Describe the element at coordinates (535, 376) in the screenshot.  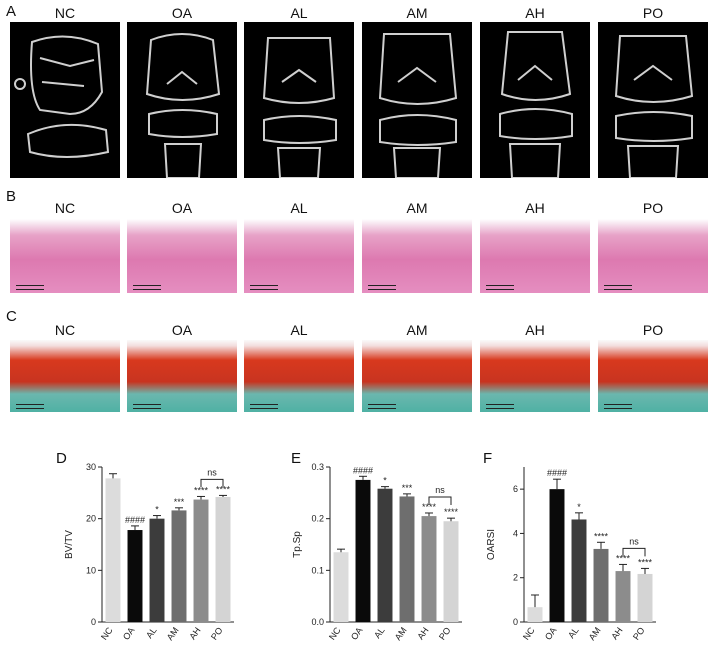
I see `safranin-image-ah` at that location.